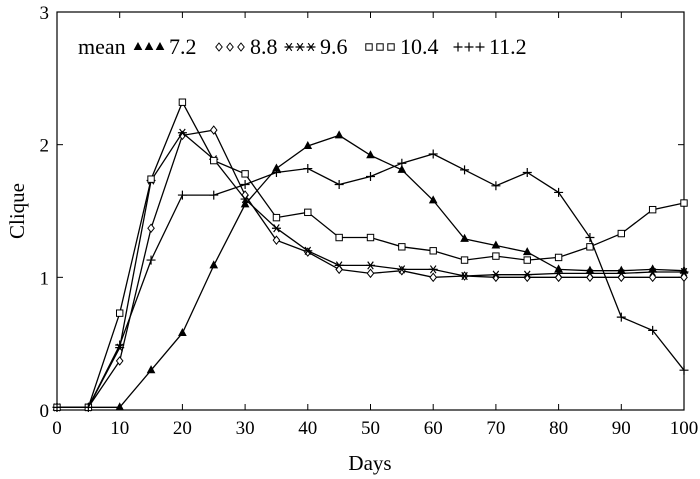 This screenshot has height=479, width=700. What do you see at coordinates (182, 428) in the screenshot?
I see `x-tick-label: 20` at bounding box center [182, 428].